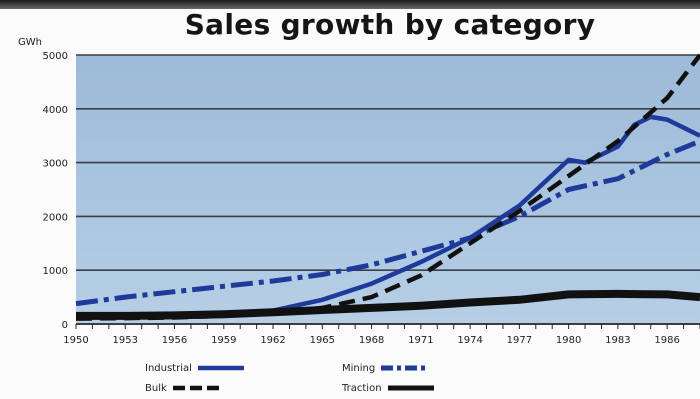 The image size is (700, 399). What do you see at coordinates (55, 110) in the screenshot?
I see `y-tick-label: 4000` at bounding box center [55, 110].